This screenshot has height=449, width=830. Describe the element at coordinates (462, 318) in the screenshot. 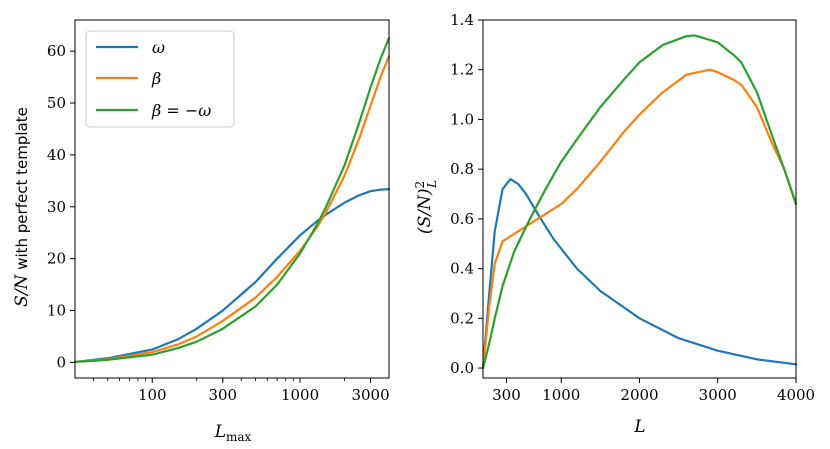

I see `right-y-tick-label: 0.2` at that location.